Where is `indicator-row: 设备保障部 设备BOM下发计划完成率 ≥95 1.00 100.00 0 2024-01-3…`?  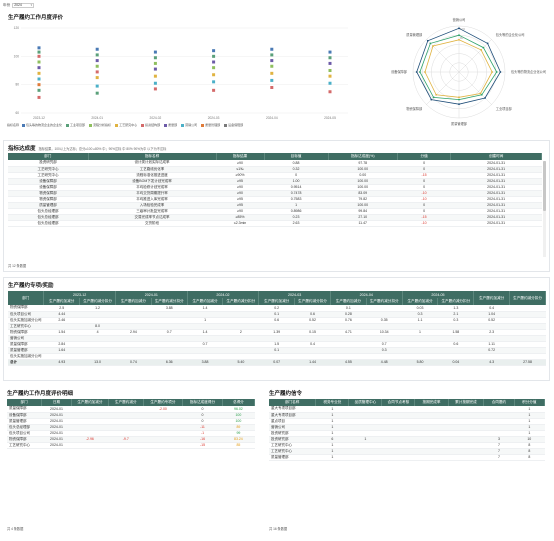 indicator-row: 设备保障部 设备BOM下发计划完成率 ≥95 1.00 100.00 0 2024-01-3… is located at coordinates (275, 181).